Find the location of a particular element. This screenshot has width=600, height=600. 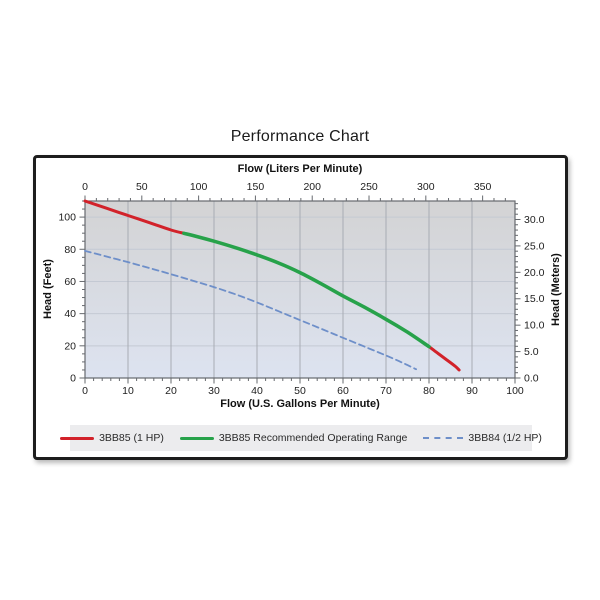

top-tick-label: 200 is located at coordinates (312, 187).